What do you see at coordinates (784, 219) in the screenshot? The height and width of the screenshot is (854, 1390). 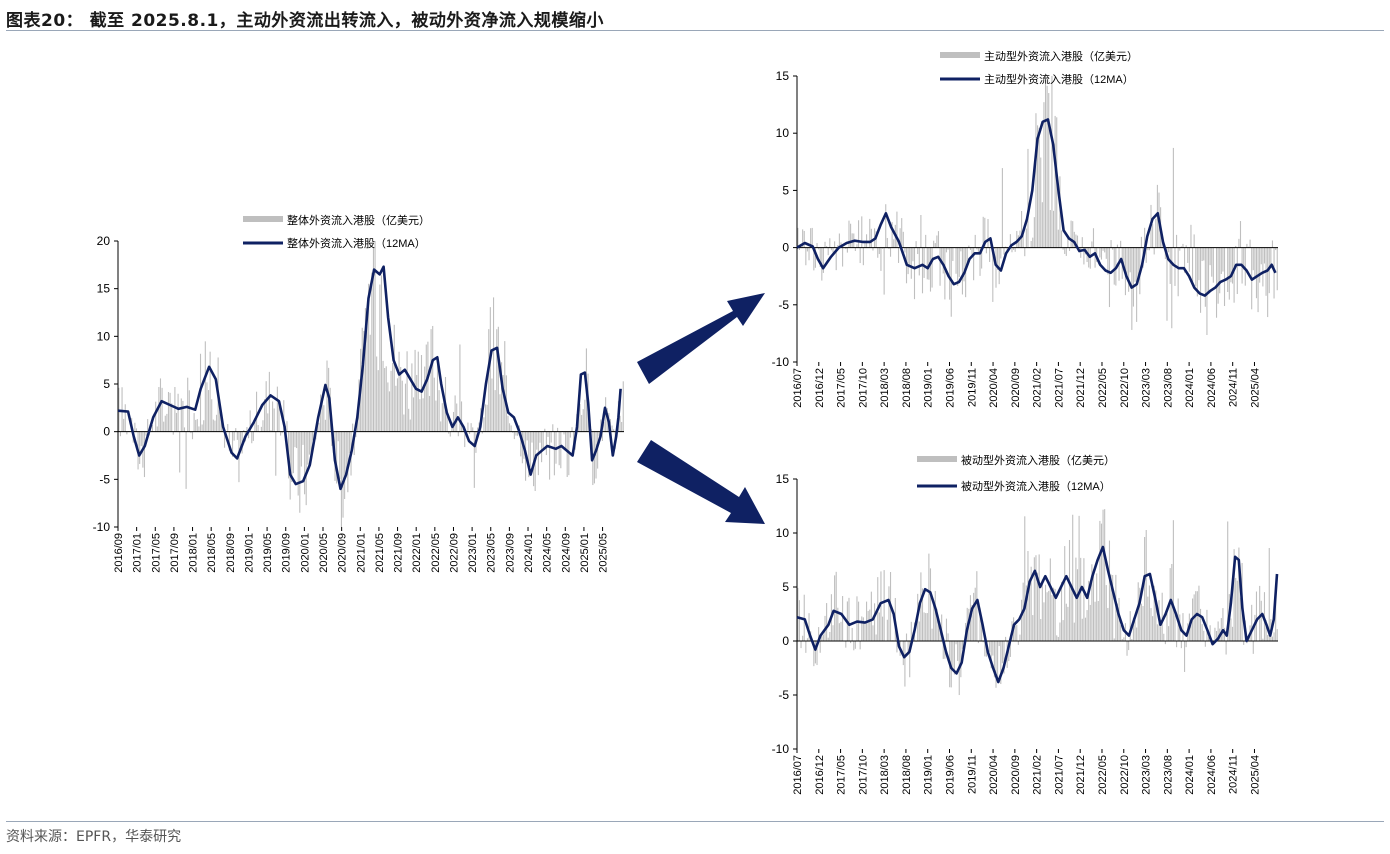 I see `active-yticks: 15 10 5 0 -5 -10` at bounding box center [784, 219].